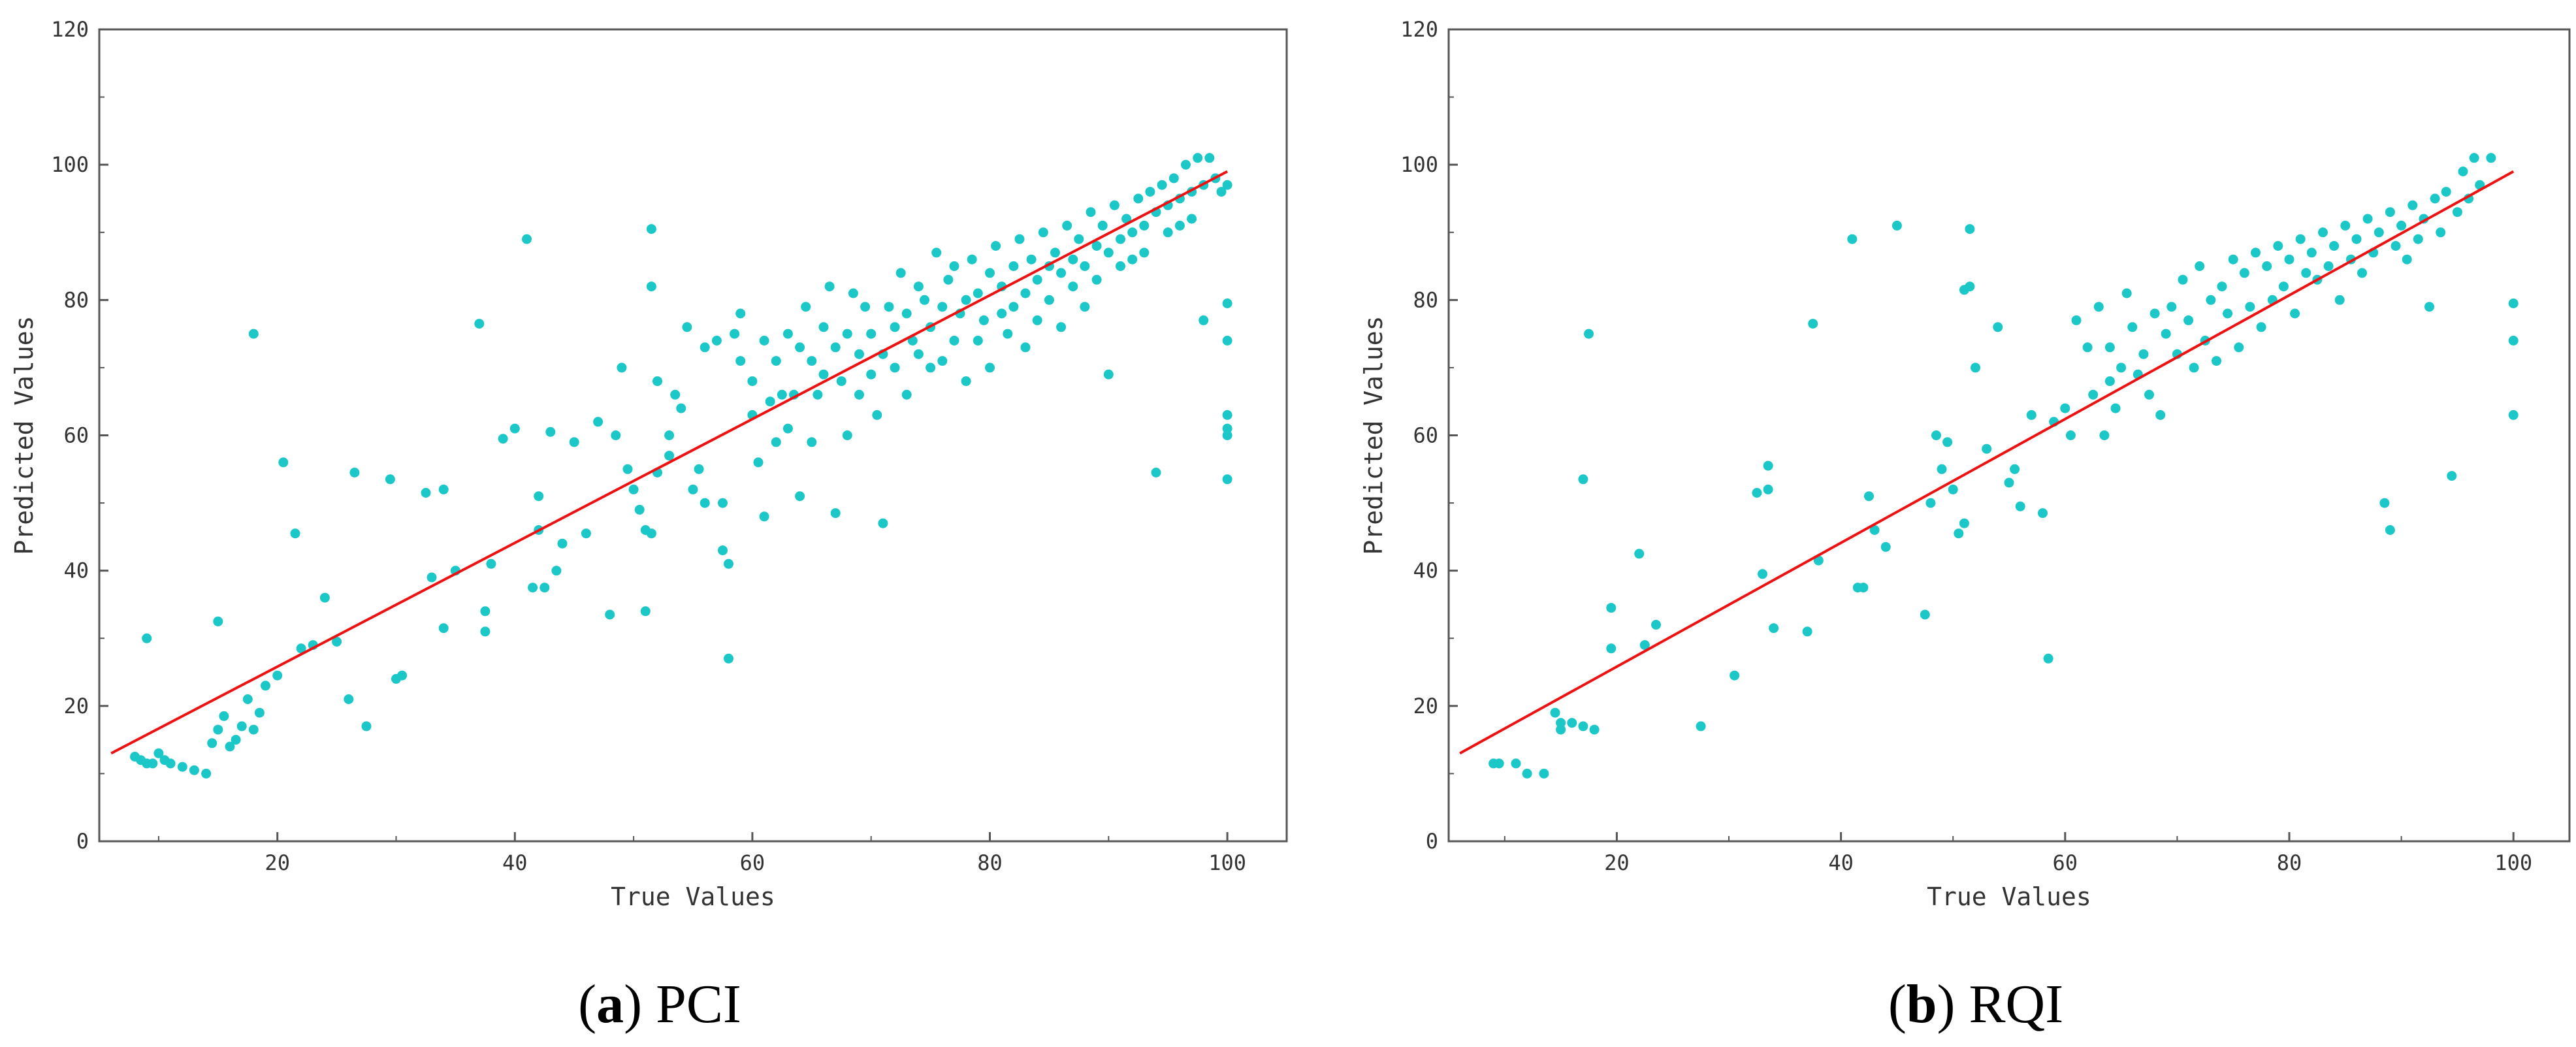  I want to click on x-axis-label-b: True Values, so click(2009, 896).